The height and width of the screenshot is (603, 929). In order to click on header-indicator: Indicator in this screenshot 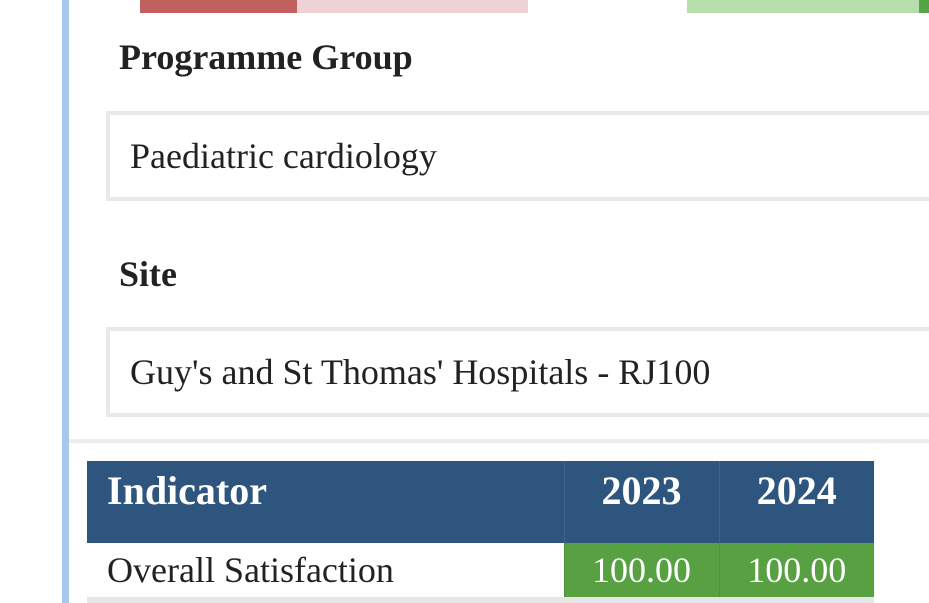, I will do `click(325, 502)`.